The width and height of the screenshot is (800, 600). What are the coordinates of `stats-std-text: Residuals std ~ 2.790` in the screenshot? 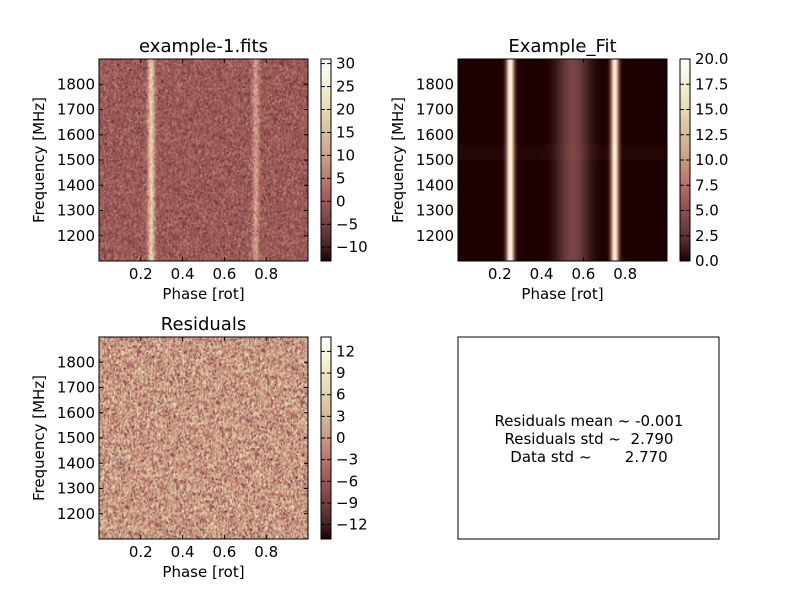 It's located at (589, 439).